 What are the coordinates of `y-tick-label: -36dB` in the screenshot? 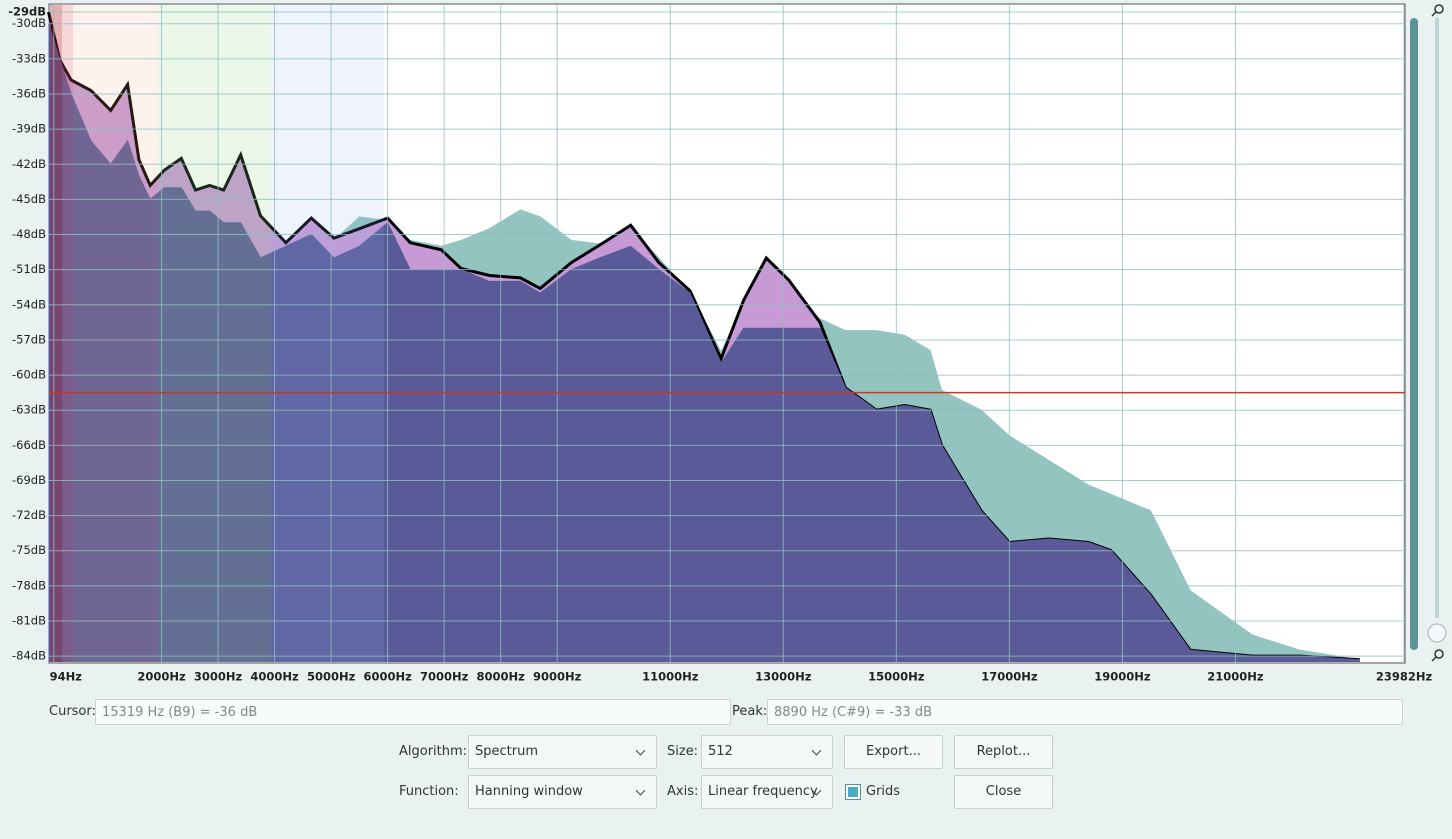 It's located at (29, 94).